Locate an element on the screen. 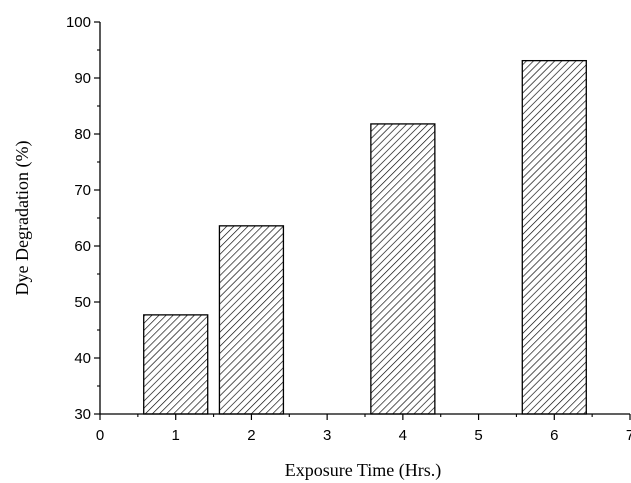  y-tick-label: 40 is located at coordinates (82, 358).